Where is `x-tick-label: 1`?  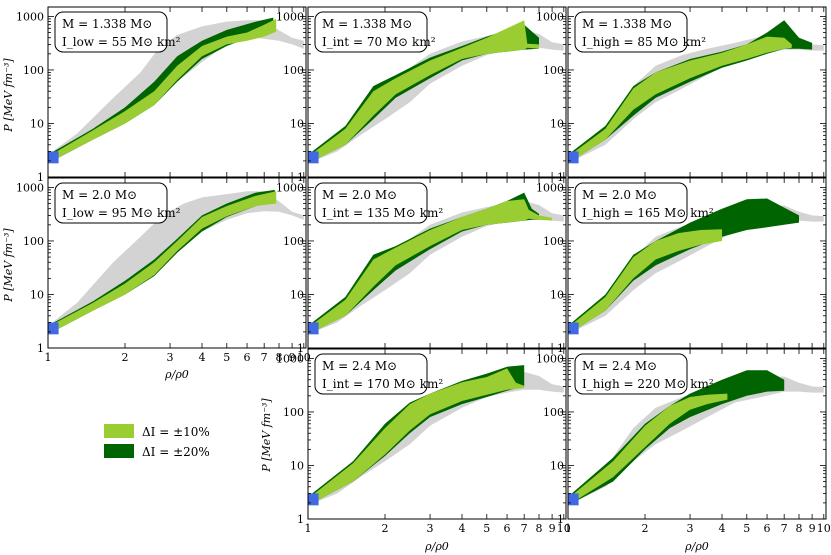
x-tick-label: 1 is located at coordinates (308, 528).